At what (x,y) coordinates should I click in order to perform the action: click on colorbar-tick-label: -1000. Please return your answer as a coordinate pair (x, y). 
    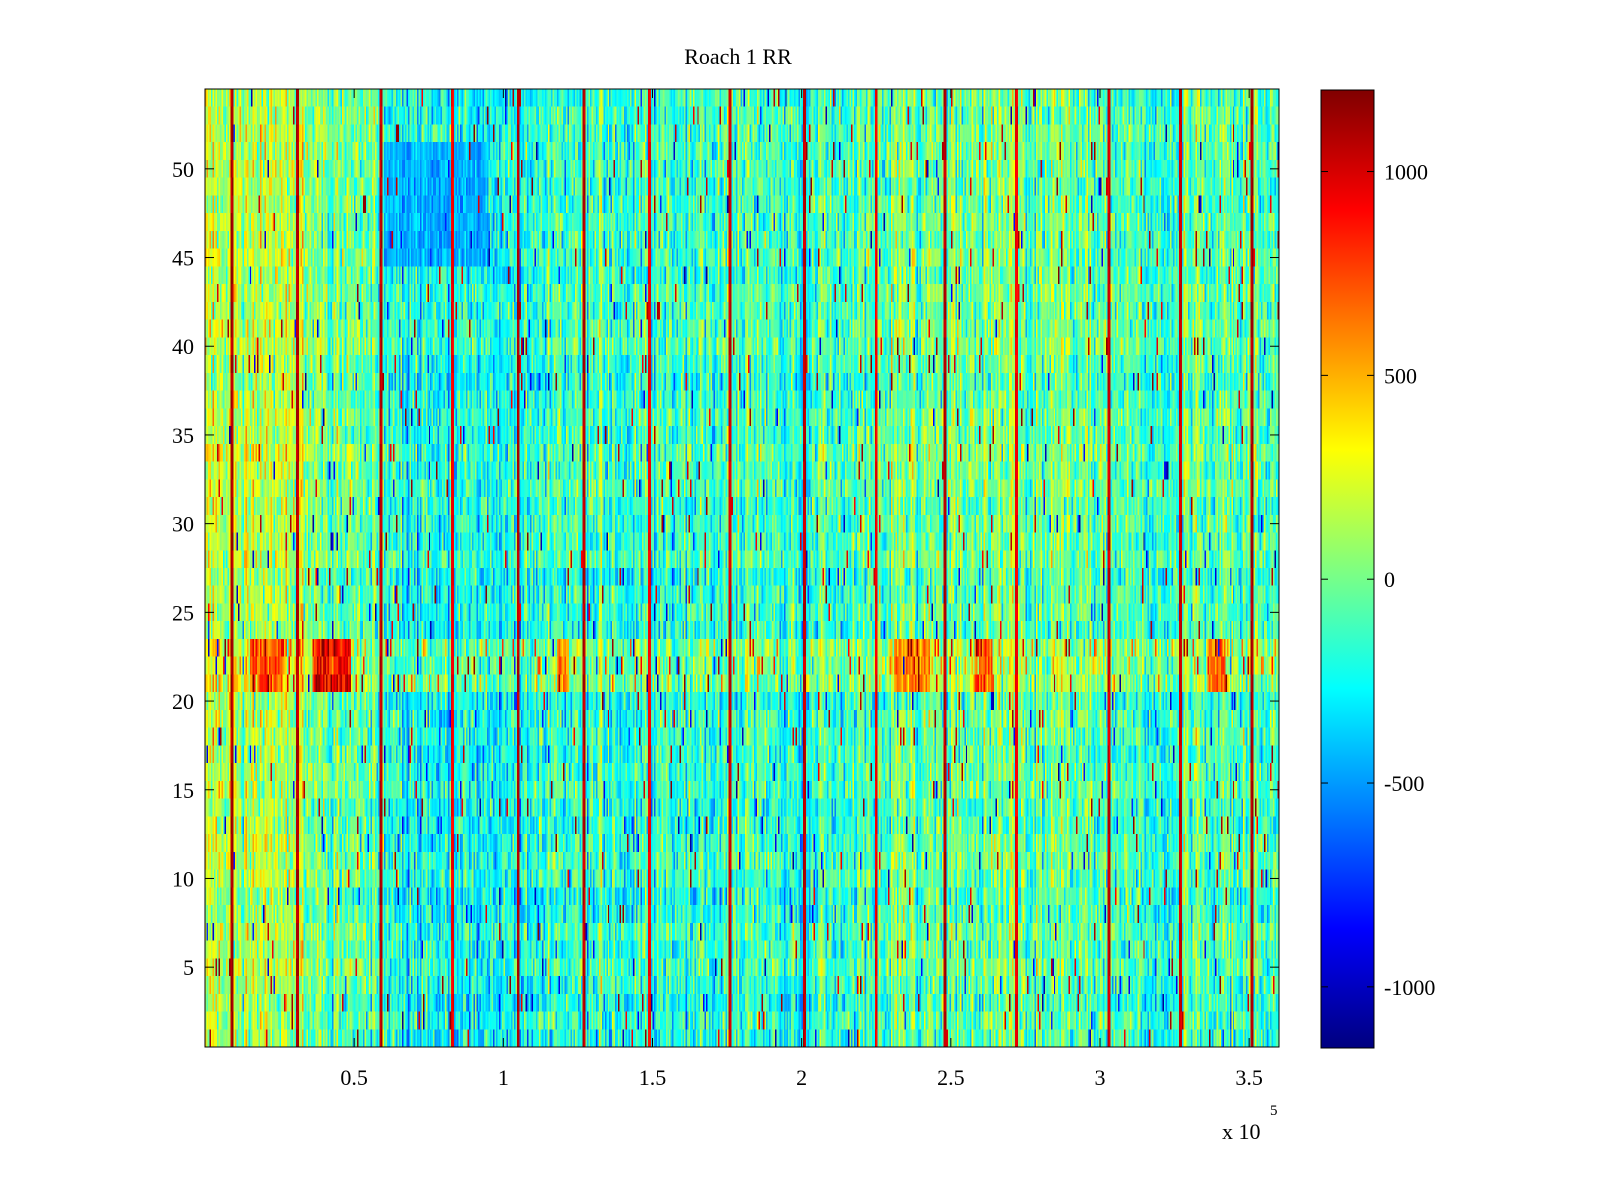
    Looking at the image, I should click on (1409, 987).